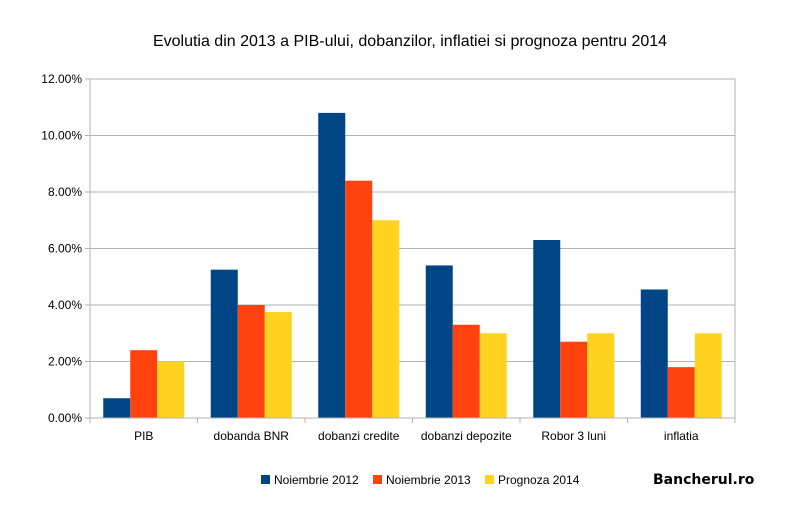  What do you see at coordinates (65, 192) in the screenshot?
I see `y-tick-label: 8.00%` at bounding box center [65, 192].